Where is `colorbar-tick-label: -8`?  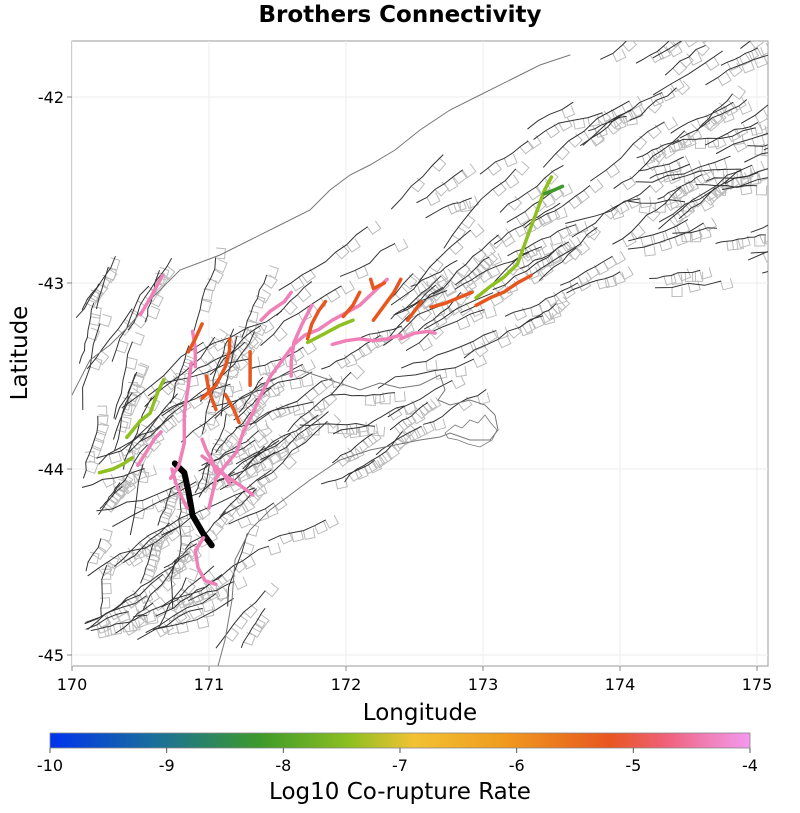
colorbar-tick-label: -8 is located at coordinates (283, 765).